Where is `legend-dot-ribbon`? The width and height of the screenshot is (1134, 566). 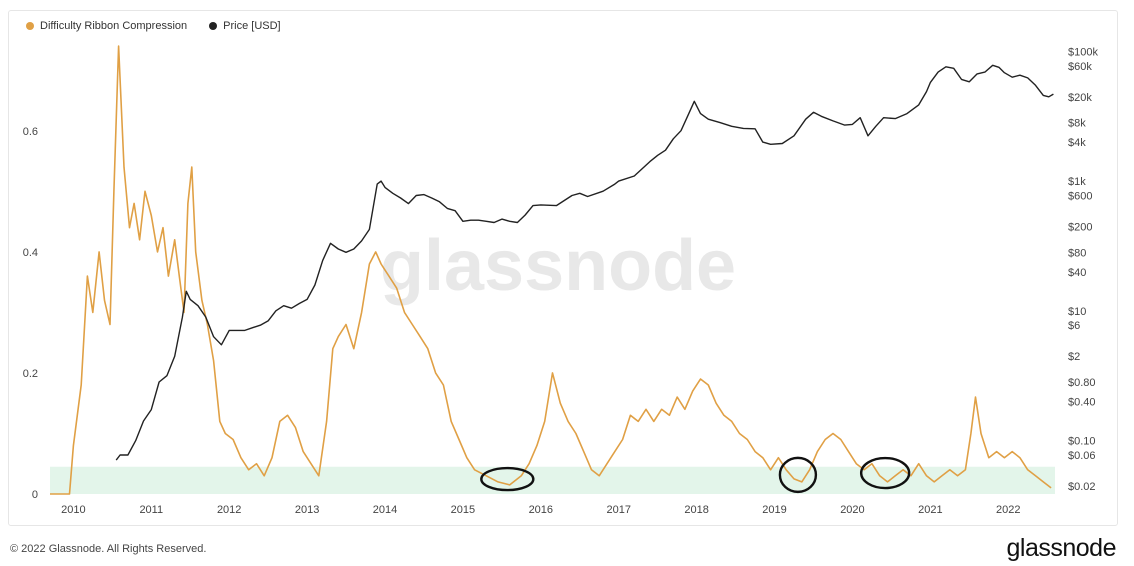 legend-dot-ribbon is located at coordinates (30, 26).